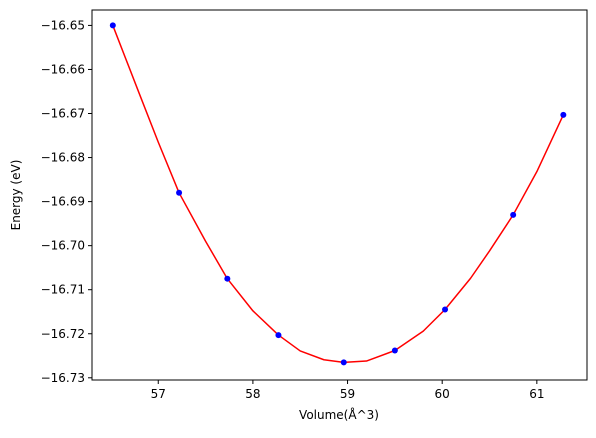 Image resolution: width=596 pixels, height=438 pixels. Describe the element at coordinates (63, 158) in the screenshot. I see `y-tick-label: −16.68` at that location.